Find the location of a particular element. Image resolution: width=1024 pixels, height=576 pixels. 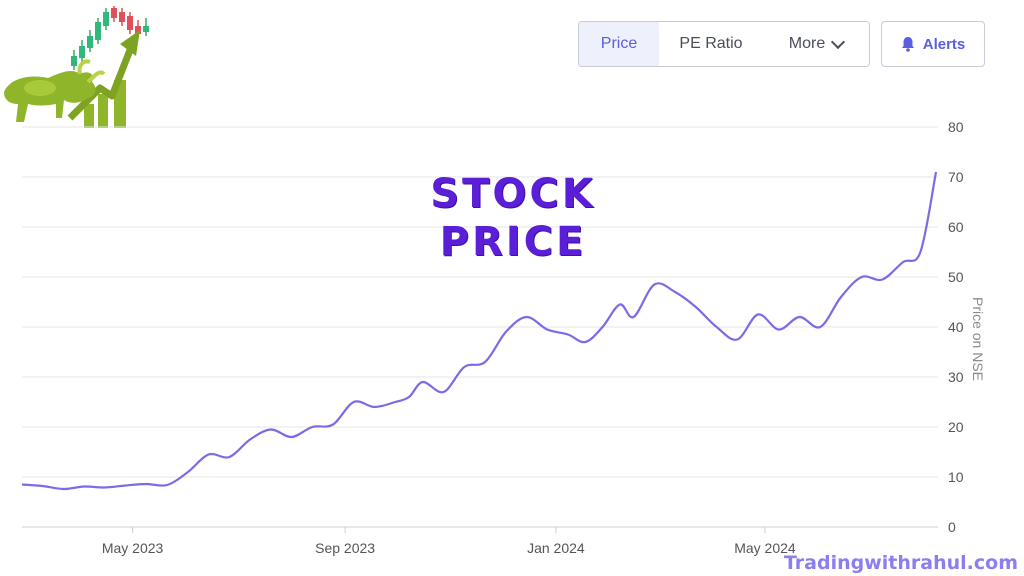

alerts-label: Alerts is located at coordinates (944, 44).